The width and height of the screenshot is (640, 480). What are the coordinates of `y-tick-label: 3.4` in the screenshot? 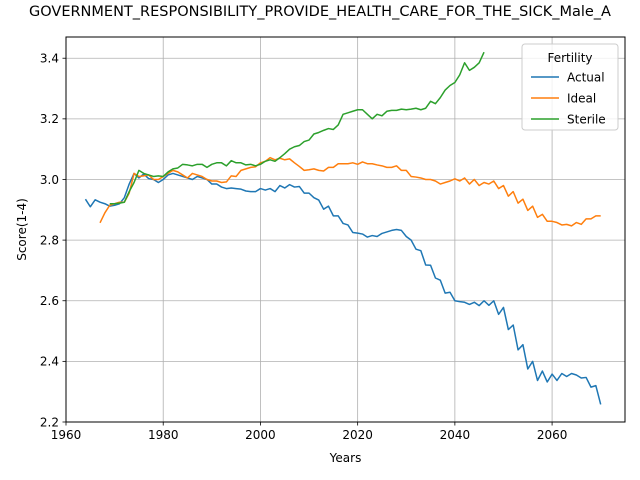 It's located at (49, 59).